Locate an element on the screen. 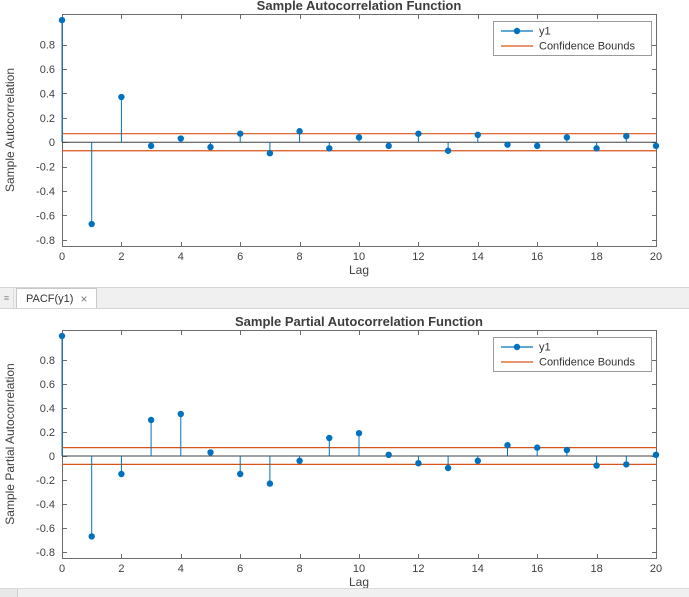 The image size is (689, 597). y-tick-label: 0.6 is located at coordinates (47, 385).